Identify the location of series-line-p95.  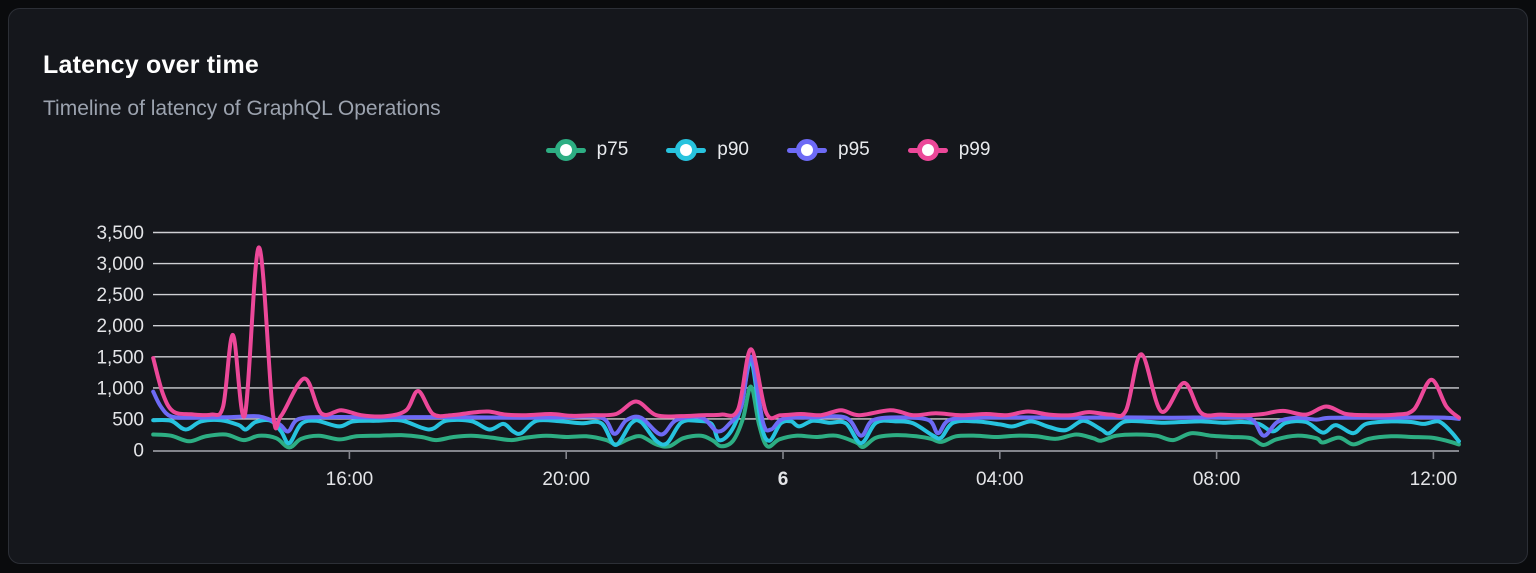
(806, 396).